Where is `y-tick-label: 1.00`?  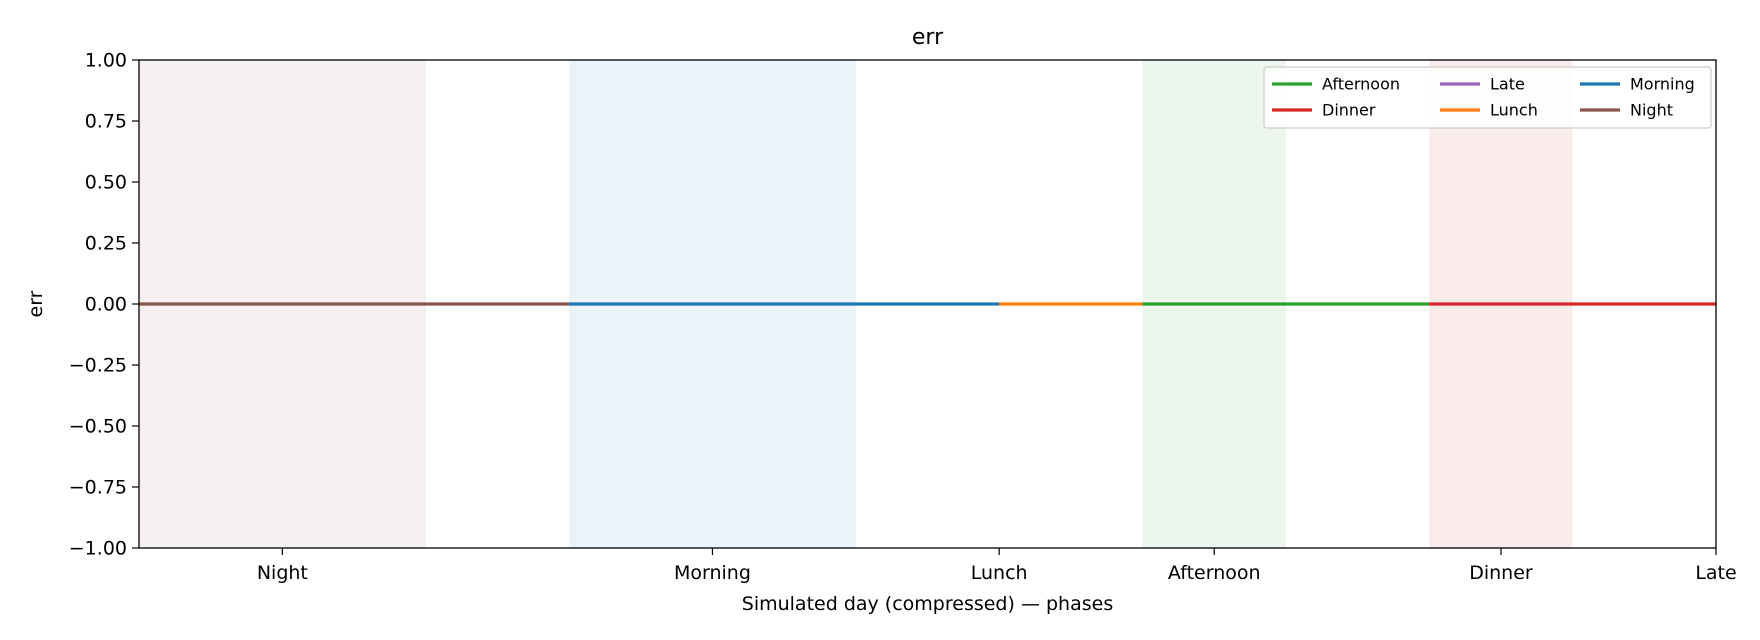
y-tick-label: 1.00 is located at coordinates (106, 61).